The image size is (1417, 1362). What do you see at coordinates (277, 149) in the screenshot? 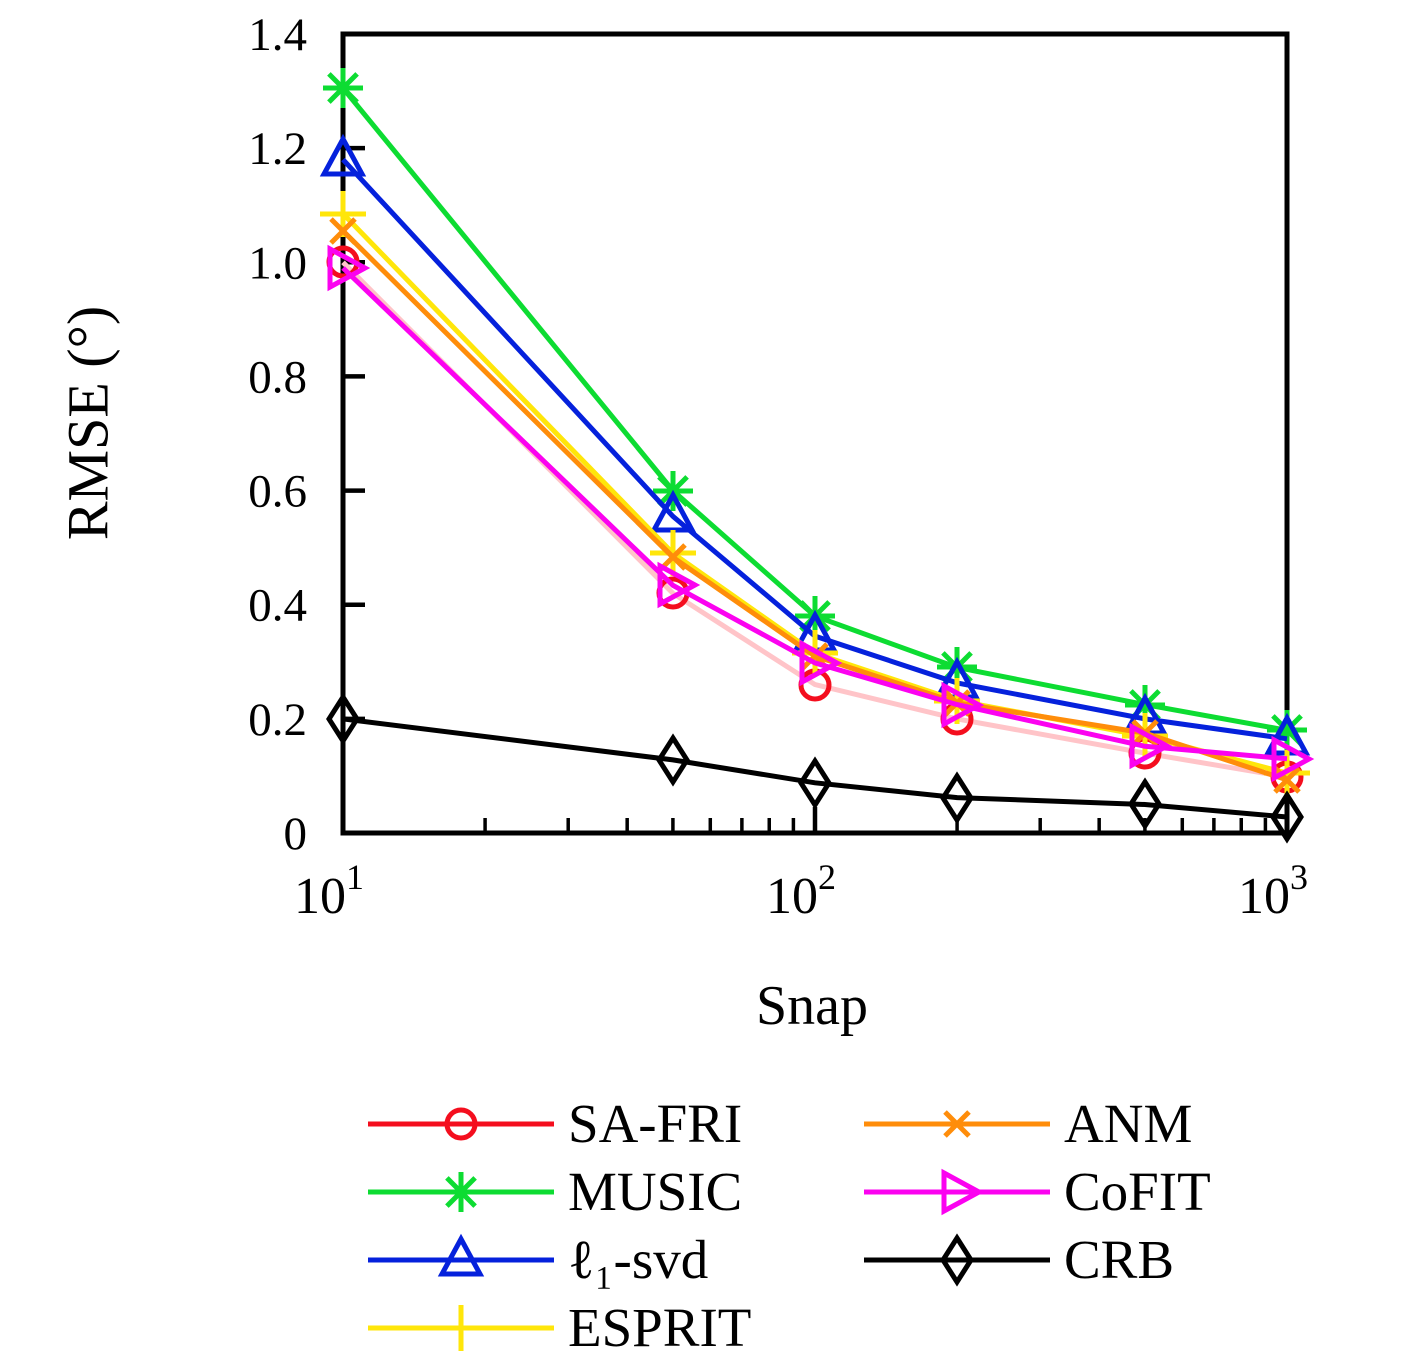
I see `y-tick-label: 1.2` at bounding box center [277, 149].